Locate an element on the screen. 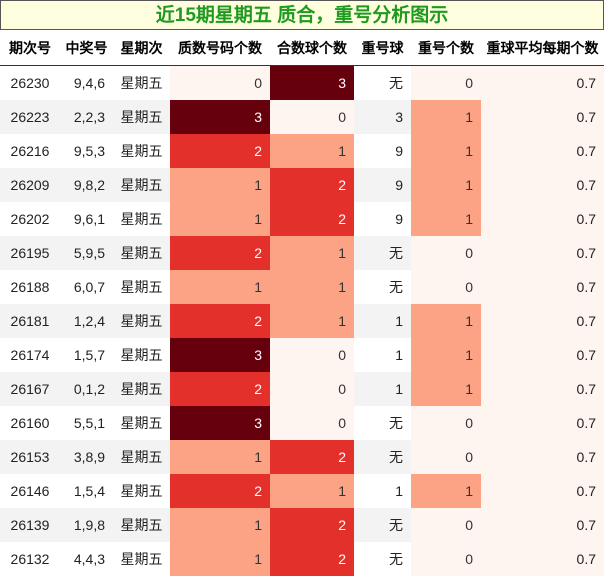 This screenshot has width=604, height=576. cell-issue: 26230 is located at coordinates (30, 82).